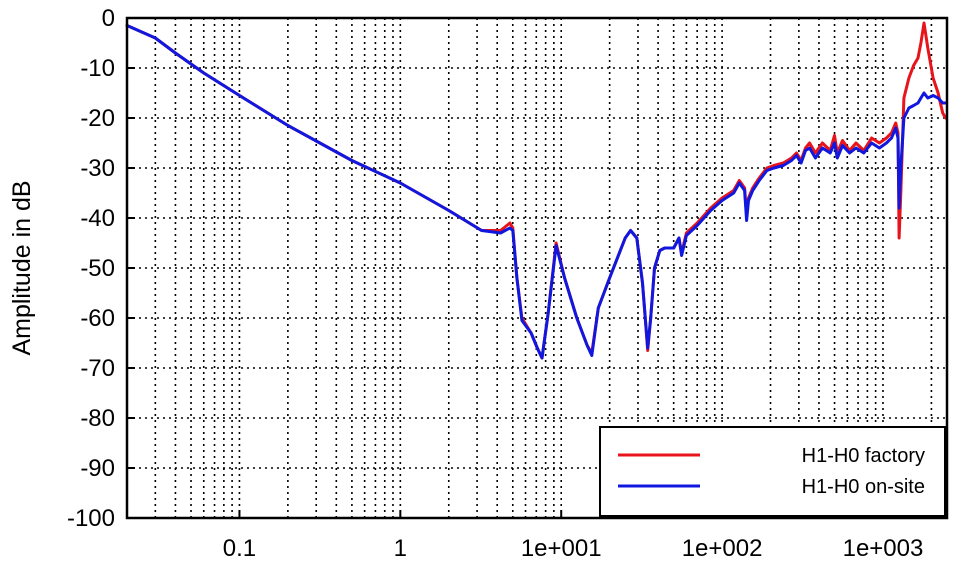 Image resolution: width=959 pixels, height=568 pixels. I want to click on y-tick-label: -80, so click(97, 418).